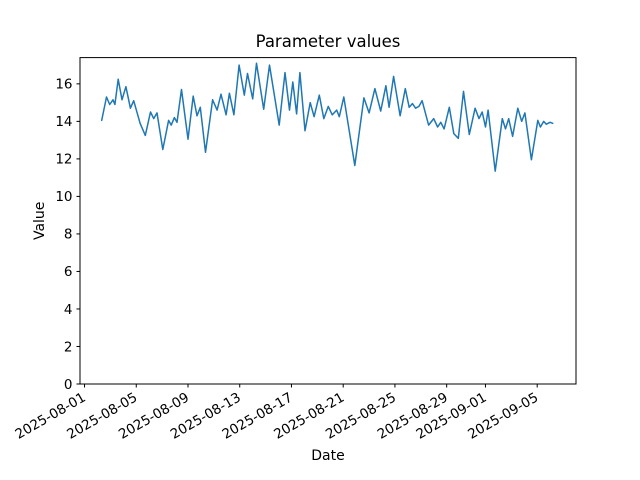  What do you see at coordinates (63, 122) in the screenshot?
I see `y-tick-label: 14` at bounding box center [63, 122].